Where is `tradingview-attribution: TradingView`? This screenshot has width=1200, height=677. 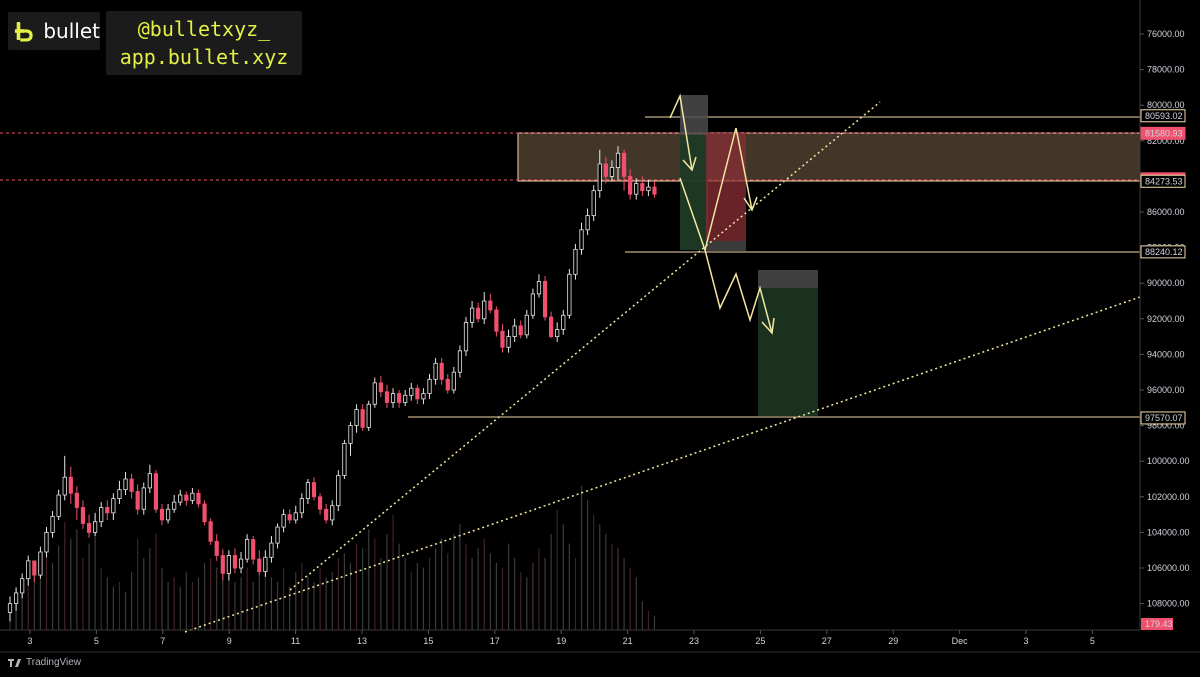
tradingview-attribution: TradingView is located at coordinates (44, 662).